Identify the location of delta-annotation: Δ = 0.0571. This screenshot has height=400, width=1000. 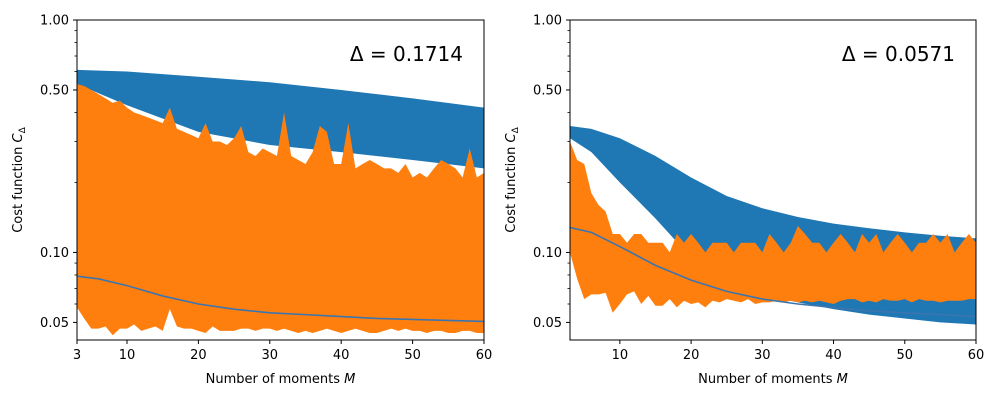
(898, 54).